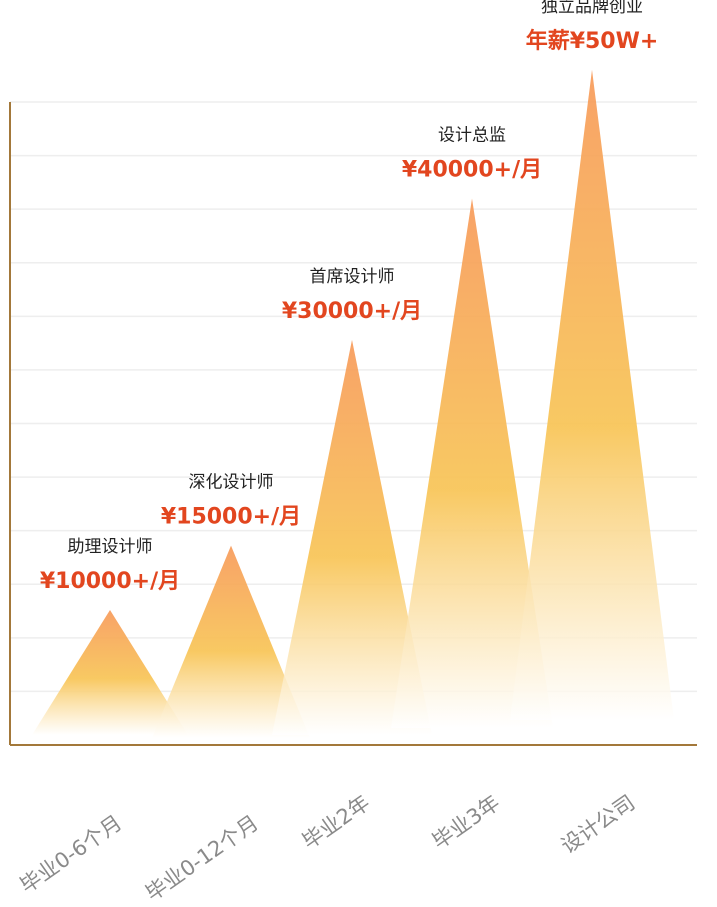 The height and width of the screenshot is (907, 717). What do you see at coordinates (592, 8) in the screenshot?
I see `peak-role-label: 独立品牌创业` at bounding box center [592, 8].